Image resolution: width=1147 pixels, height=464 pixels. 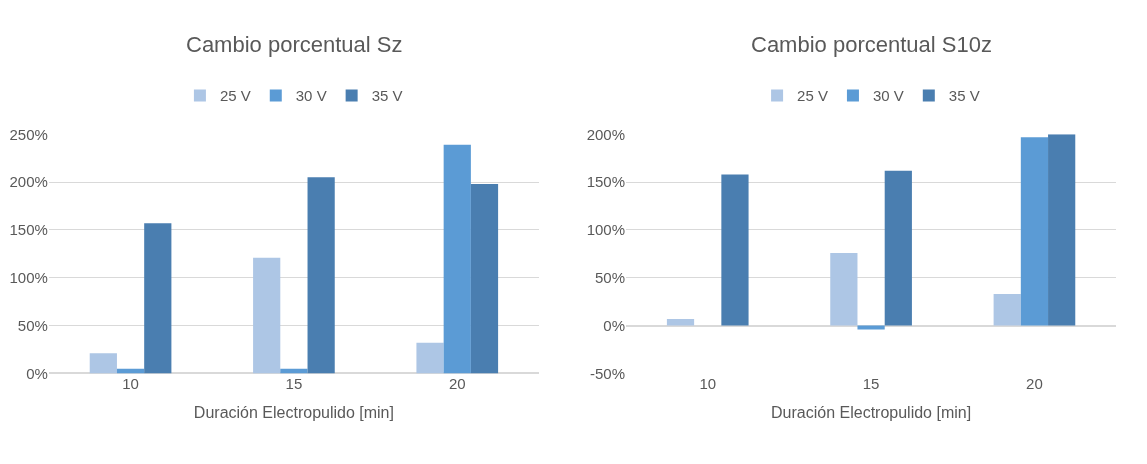 What do you see at coordinates (871, 44) in the screenshot?
I see `chart-title: Cambio porcentual S10z` at bounding box center [871, 44].